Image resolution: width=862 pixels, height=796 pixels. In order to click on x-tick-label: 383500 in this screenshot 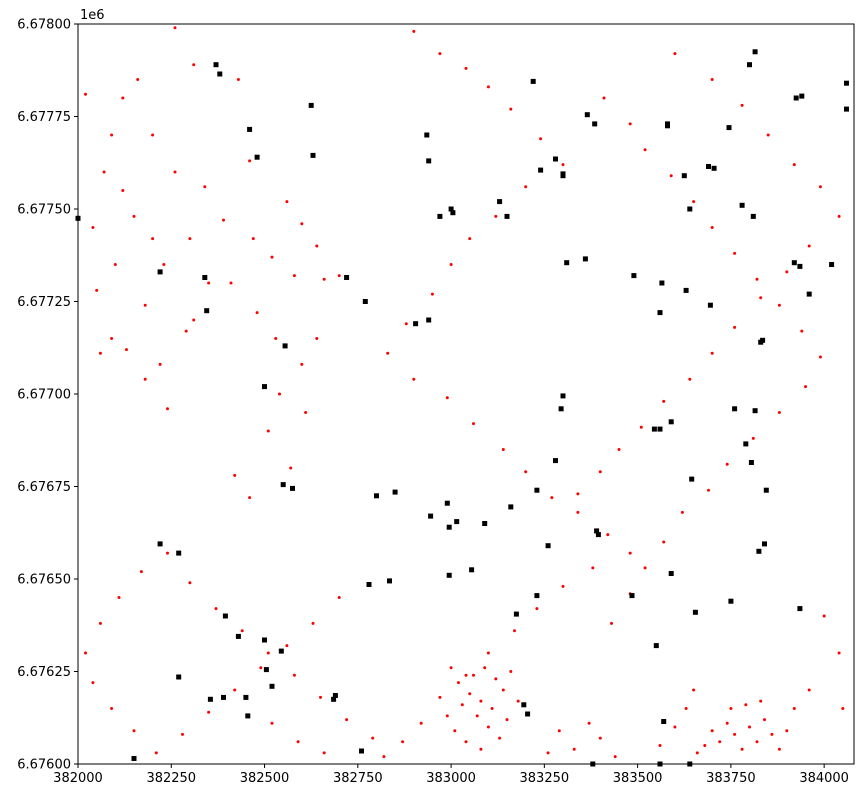, I will do `click(638, 778)`.